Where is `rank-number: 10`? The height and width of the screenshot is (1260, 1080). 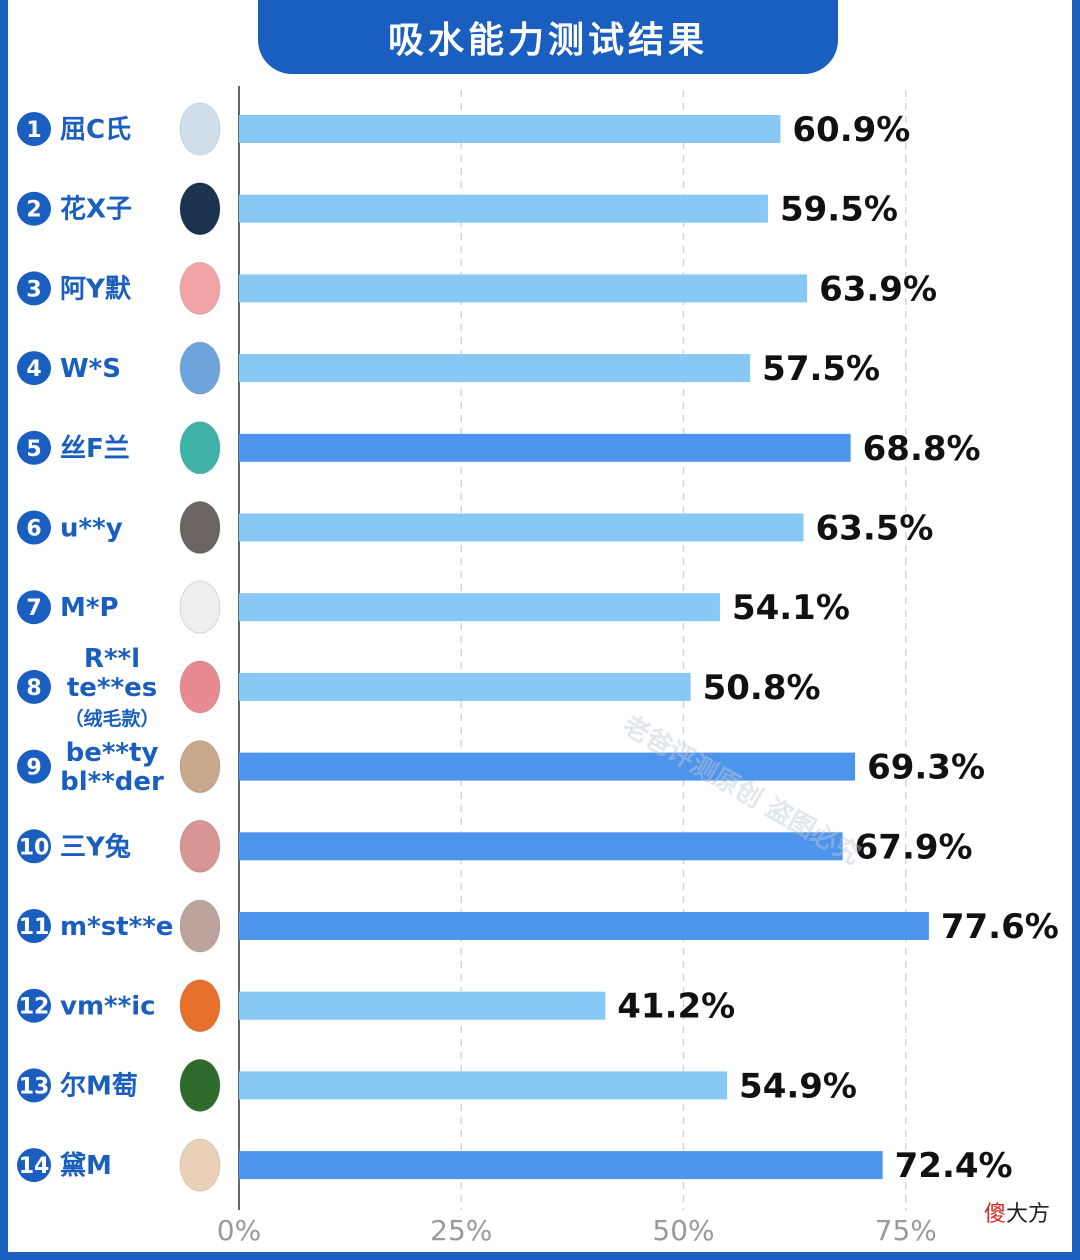
rank-number: 10 is located at coordinates (34, 847).